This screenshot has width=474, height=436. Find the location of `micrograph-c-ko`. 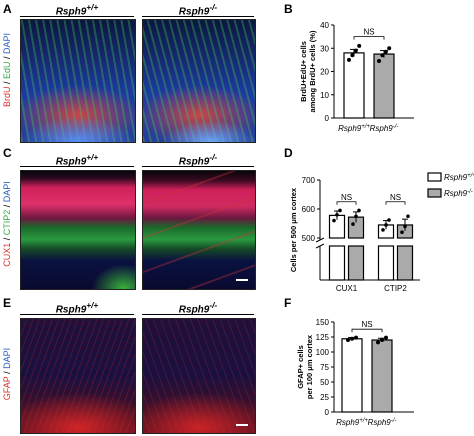

micrograph-c-ko is located at coordinates (199, 230).